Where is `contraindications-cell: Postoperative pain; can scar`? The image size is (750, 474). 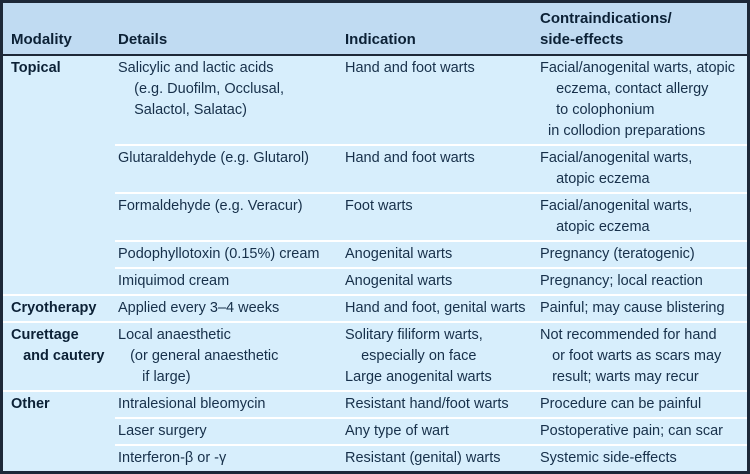 contraindications-cell: Postoperative pain; can scar is located at coordinates (642, 429).